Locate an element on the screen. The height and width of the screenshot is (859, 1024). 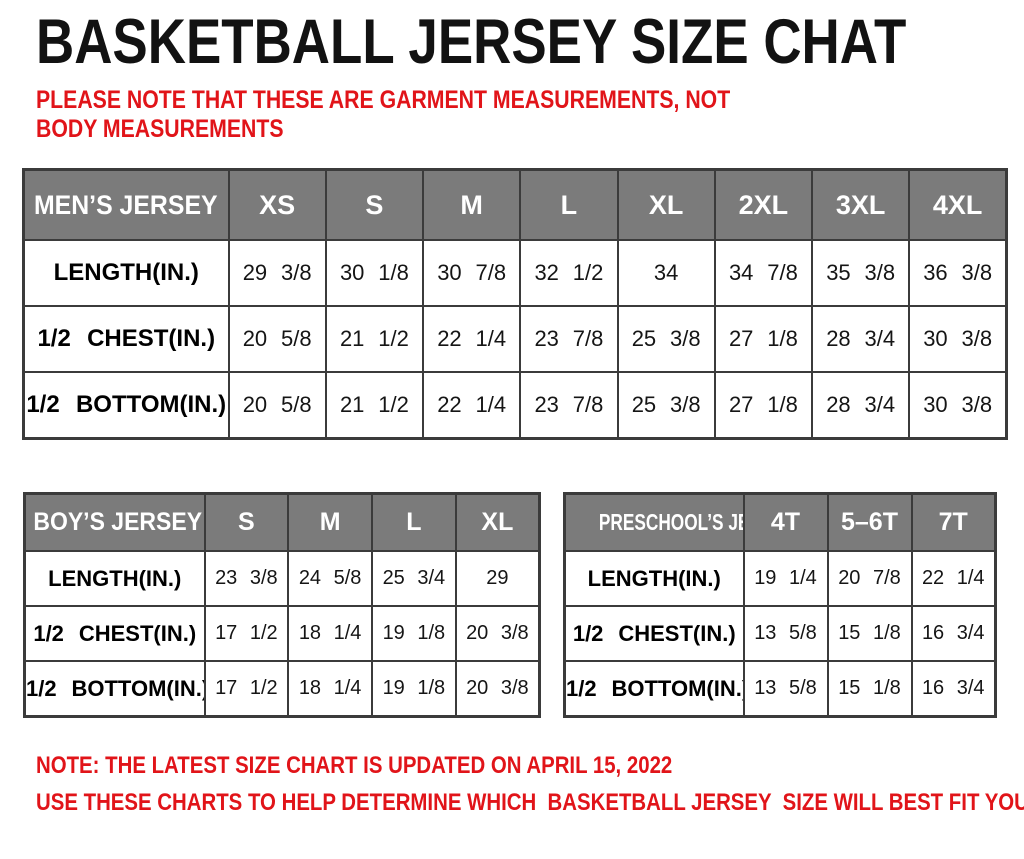
preschool-header-row: PRESCHOOL’S JERSEY 4T 5–6T 7T is located at coordinates (780, 522).